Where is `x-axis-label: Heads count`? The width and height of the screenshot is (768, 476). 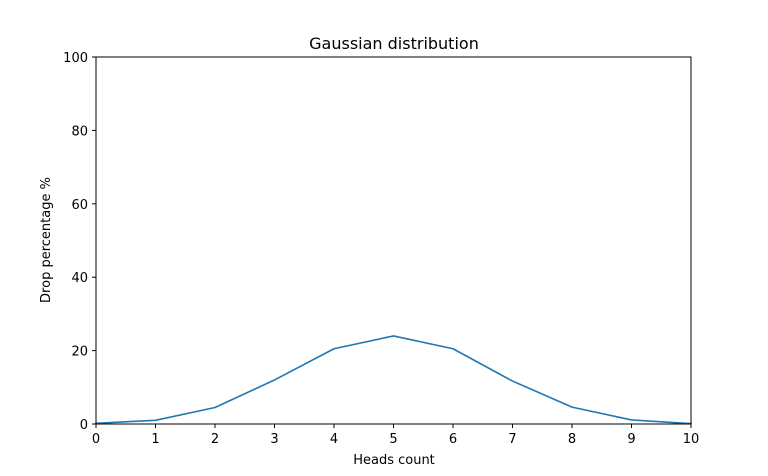 x-axis-label: Heads count is located at coordinates (394, 460).